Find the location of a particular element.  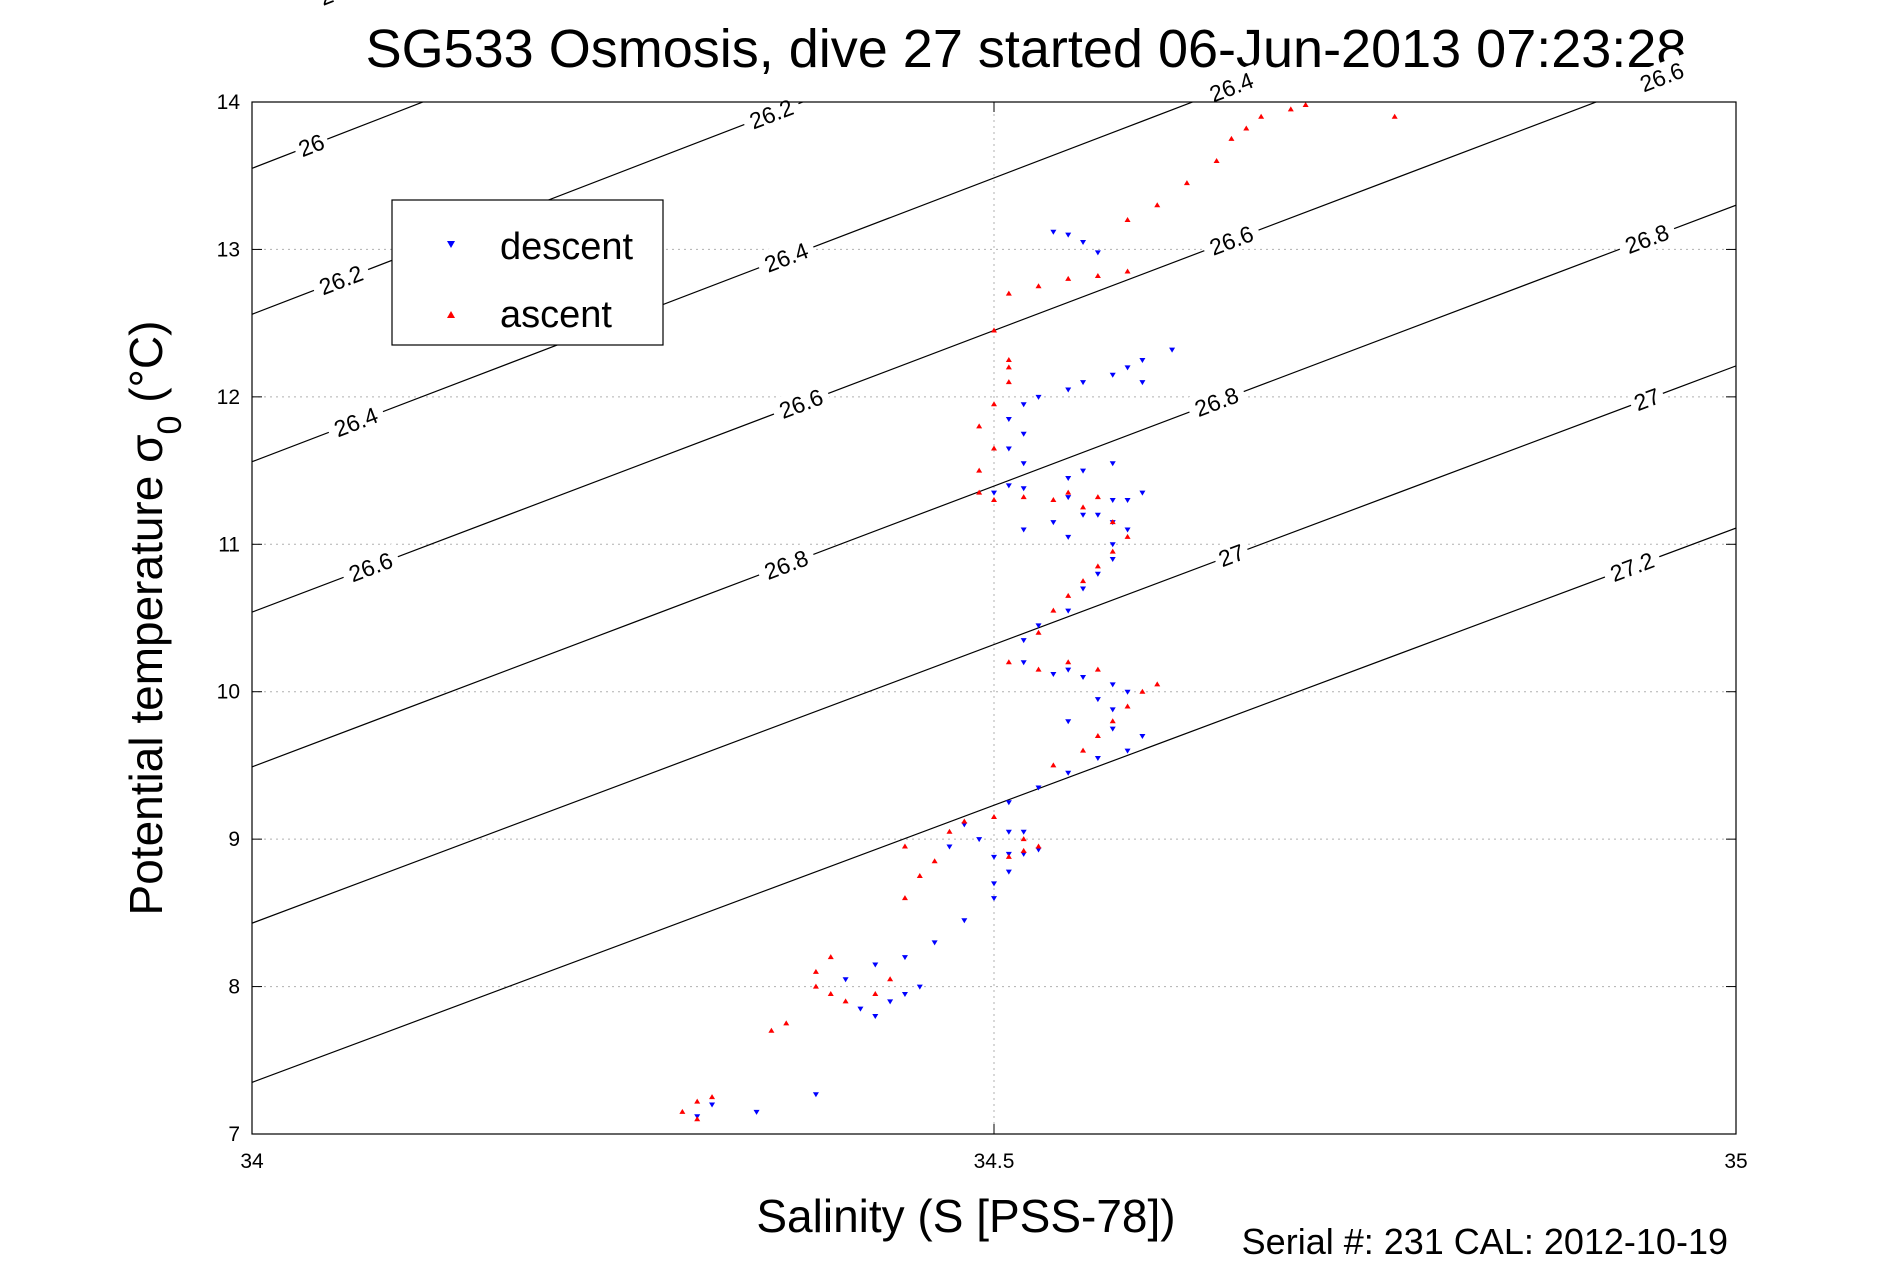

contour-label: 26.2 is located at coordinates (771, 113).